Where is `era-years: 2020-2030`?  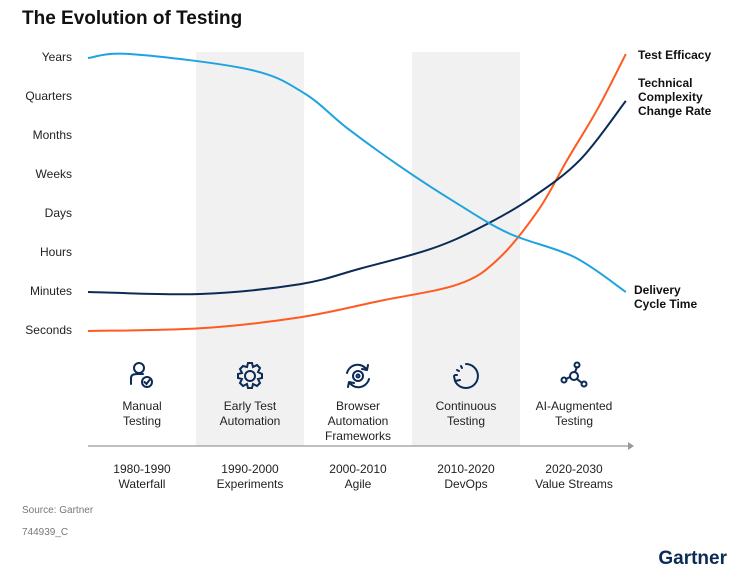 era-years: 2020-2030 is located at coordinates (574, 469).